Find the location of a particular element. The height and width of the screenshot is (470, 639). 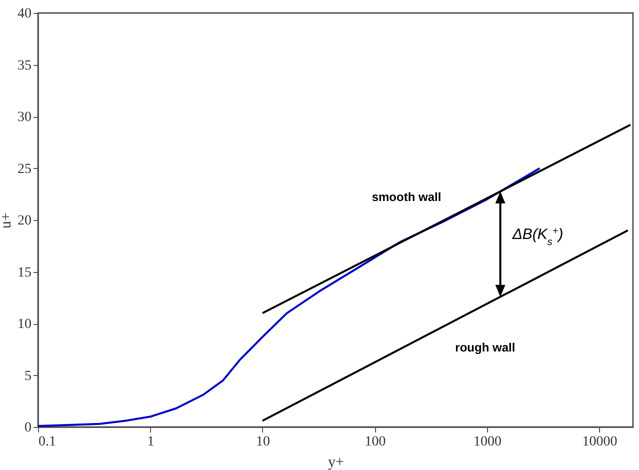

series-label: smooth wall is located at coordinates (407, 197).